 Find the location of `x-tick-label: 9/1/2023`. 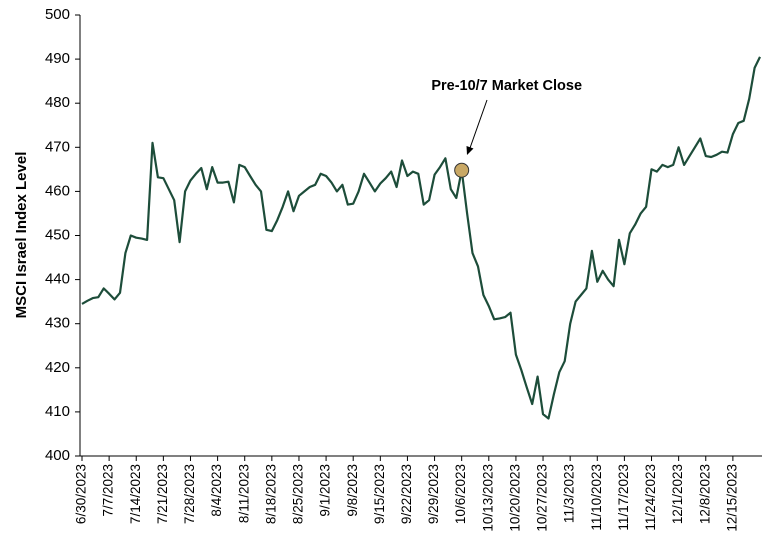

x-tick-label: 9/1/2023 is located at coordinates (325, 490).